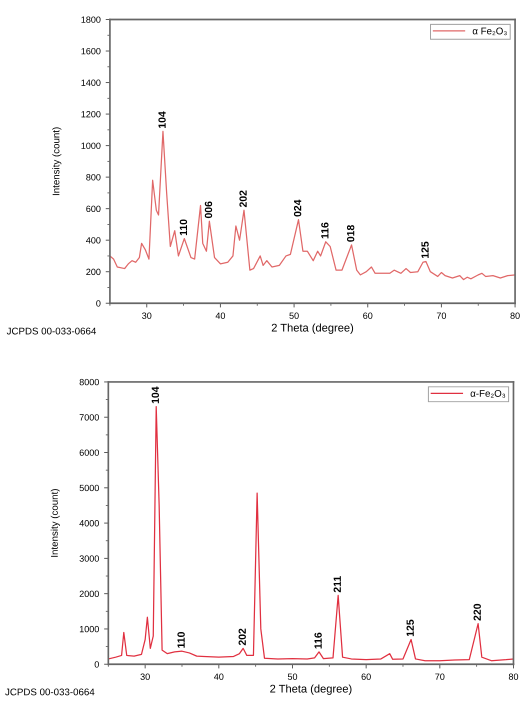 This screenshot has width=531, height=722. I want to click on annotation: 018, so click(350, 233).